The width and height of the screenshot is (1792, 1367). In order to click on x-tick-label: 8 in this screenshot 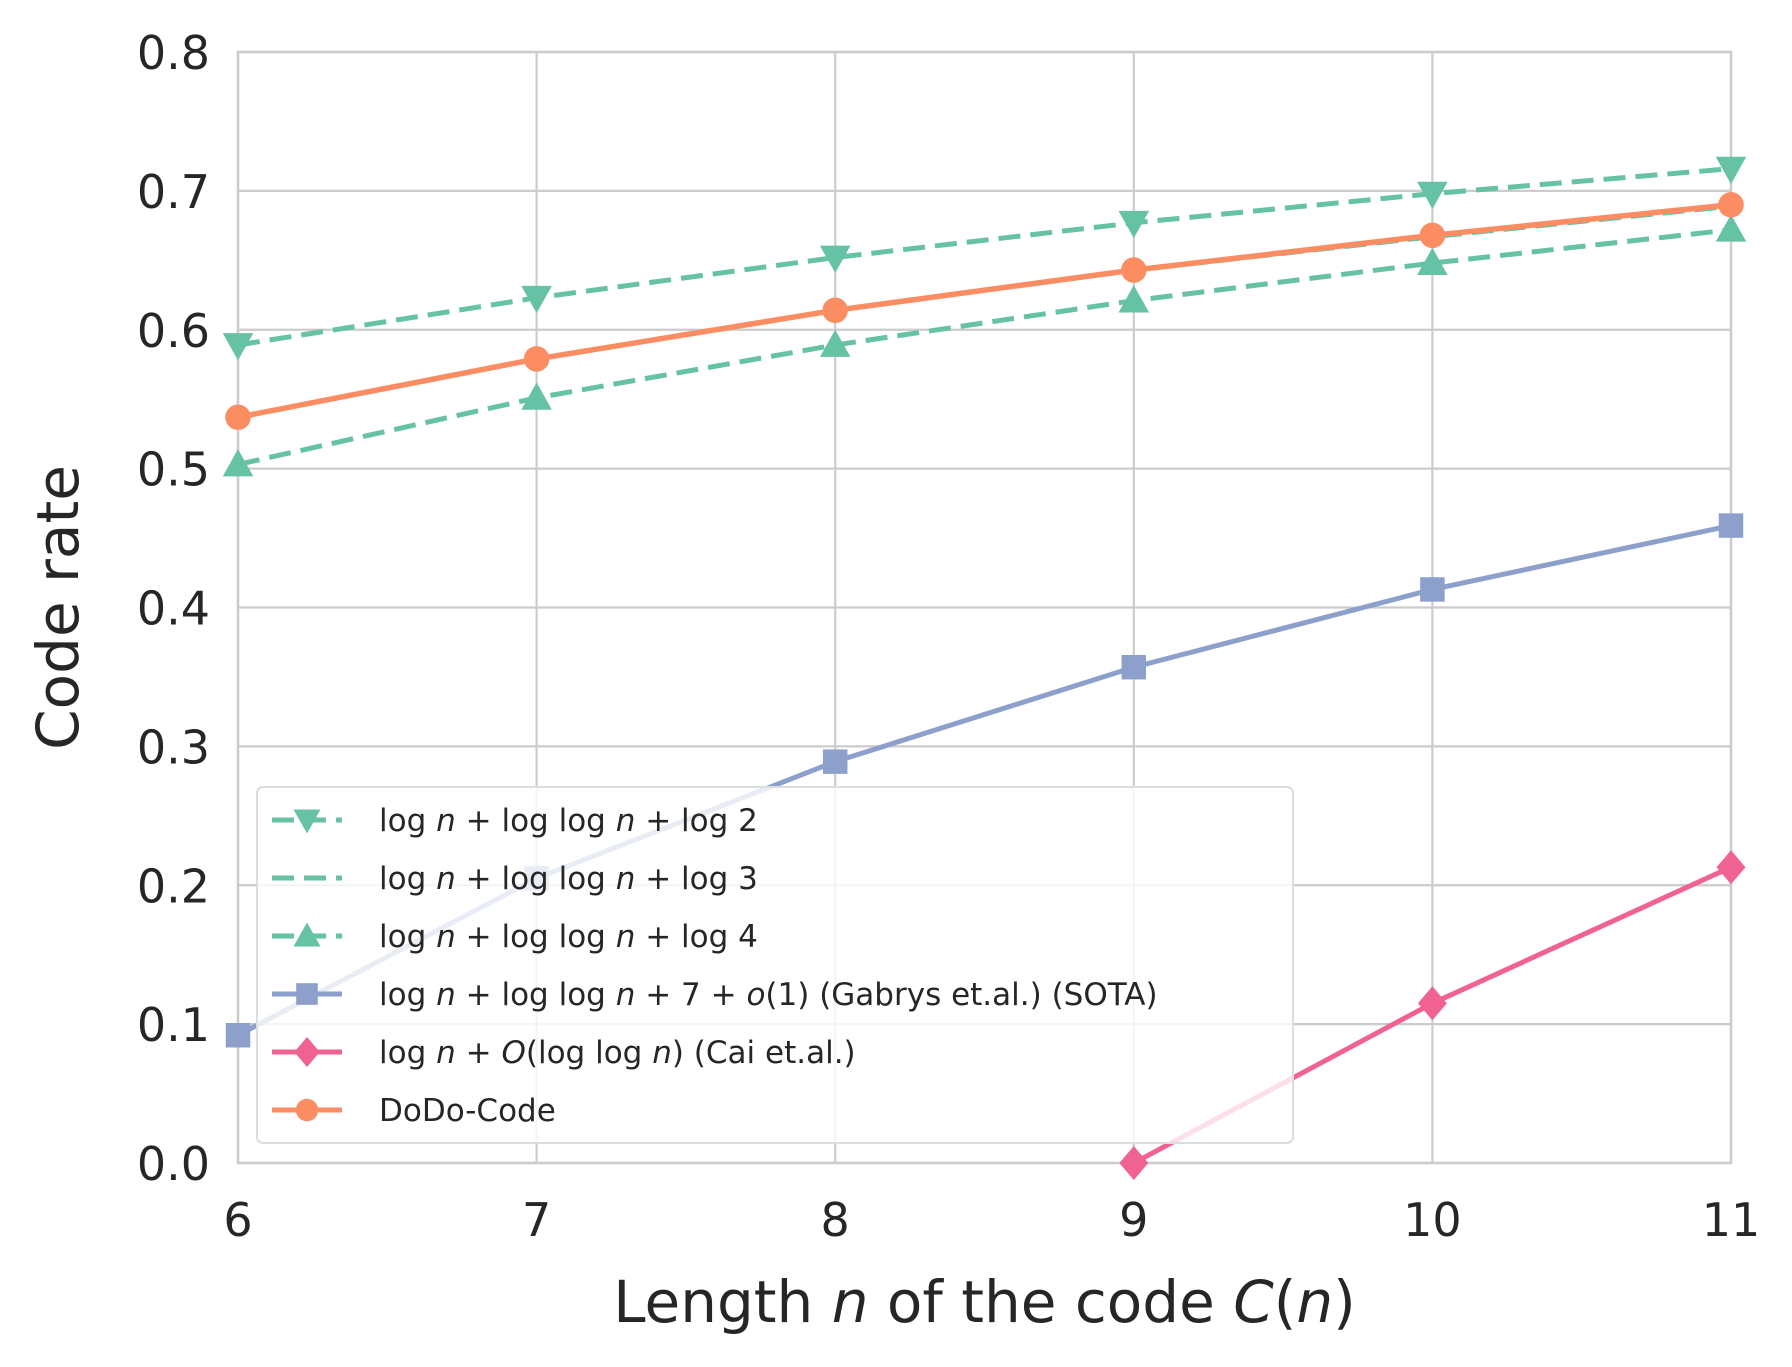, I will do `click(835, 1220)`.